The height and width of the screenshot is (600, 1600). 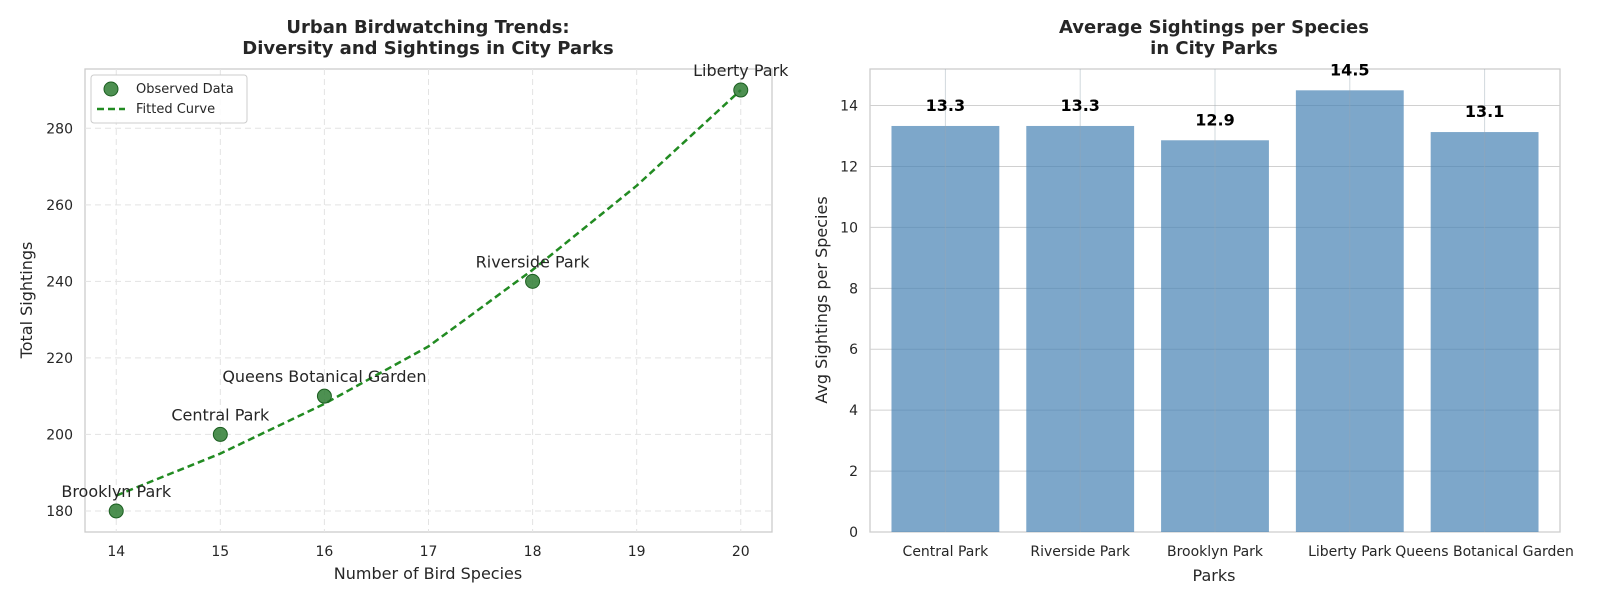 I want to click on x-tick-label: 18, so click(x=533, y=552).